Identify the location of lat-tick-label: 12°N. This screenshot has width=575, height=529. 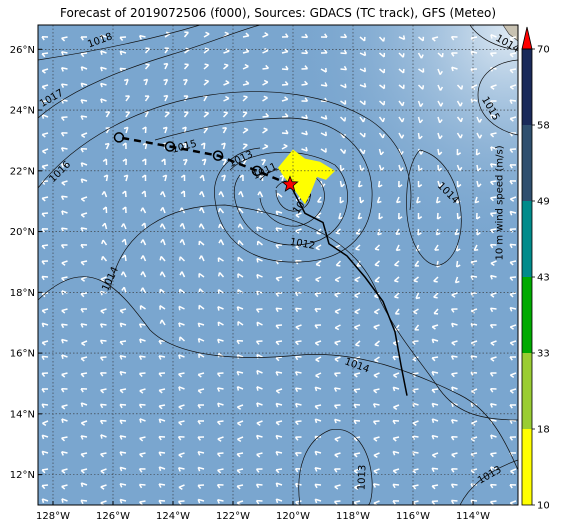
(22, 475).